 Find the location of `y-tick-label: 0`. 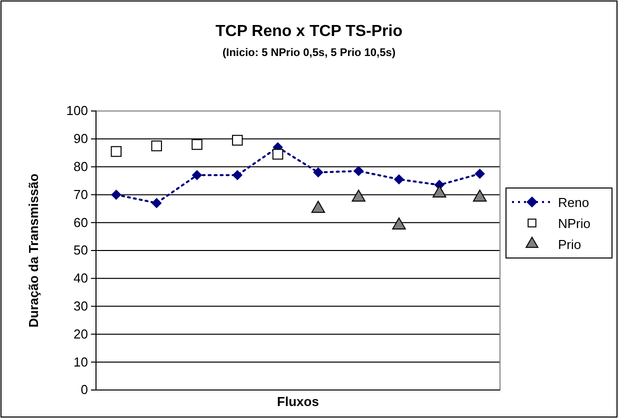

y-tick-label: 0 is located at coordinates (84, 390).